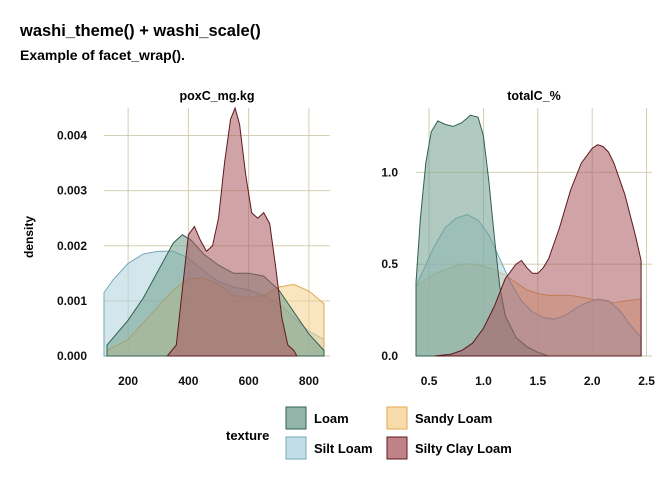 The image size is (672, 480). Describe the element at coordinates (102, 55) in the screenshot. I see `chart-subtitle: Example of facet_wrap().` at that location.